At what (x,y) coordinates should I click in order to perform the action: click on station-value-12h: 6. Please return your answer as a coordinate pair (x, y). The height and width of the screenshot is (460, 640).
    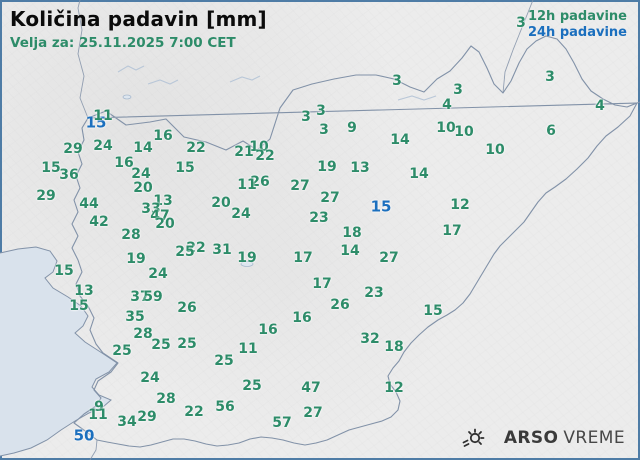
    Looking at the image, I should click on (551, 131).